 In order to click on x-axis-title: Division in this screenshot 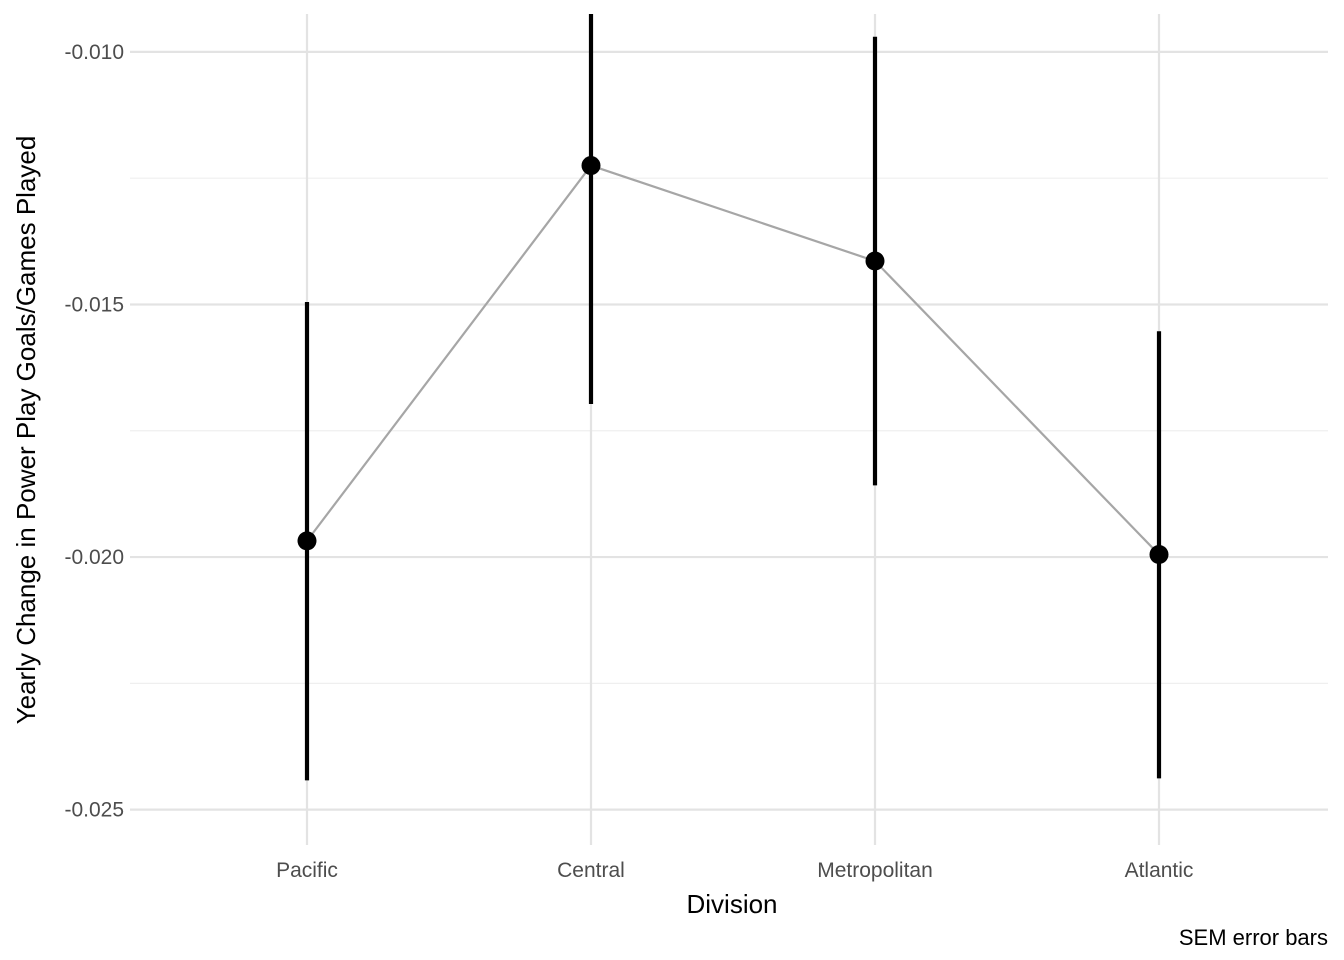, I will do `click(731, 904)`.